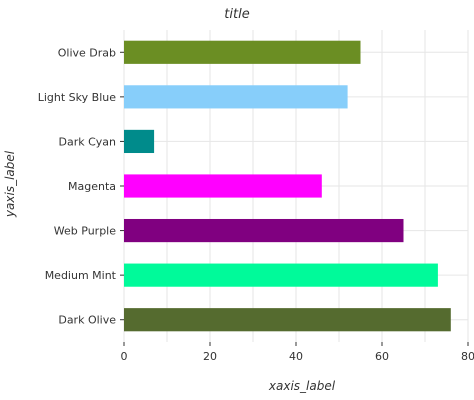 This screenshot has width=474, height=400. I want to click on bar-magenta, so click(223, 186).